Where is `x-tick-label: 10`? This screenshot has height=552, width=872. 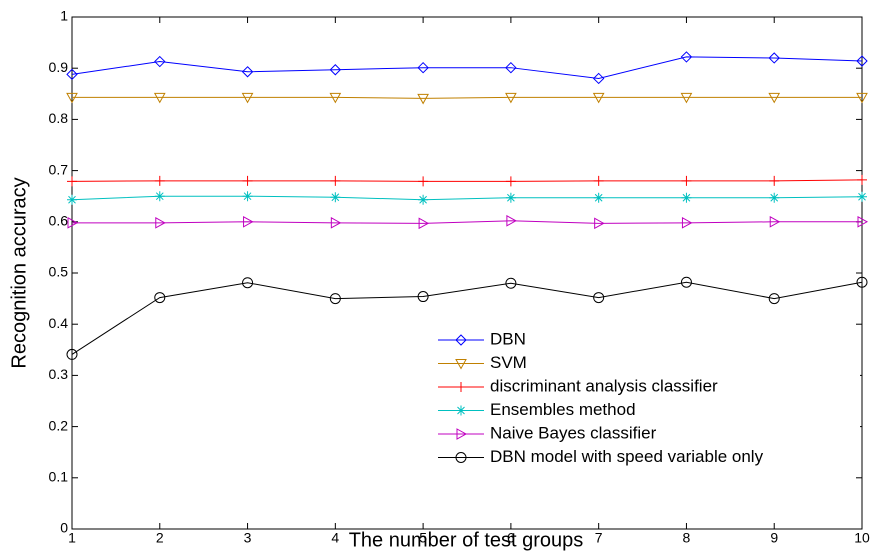
x-tick-label: 10 is located at coordinates (862, 538).